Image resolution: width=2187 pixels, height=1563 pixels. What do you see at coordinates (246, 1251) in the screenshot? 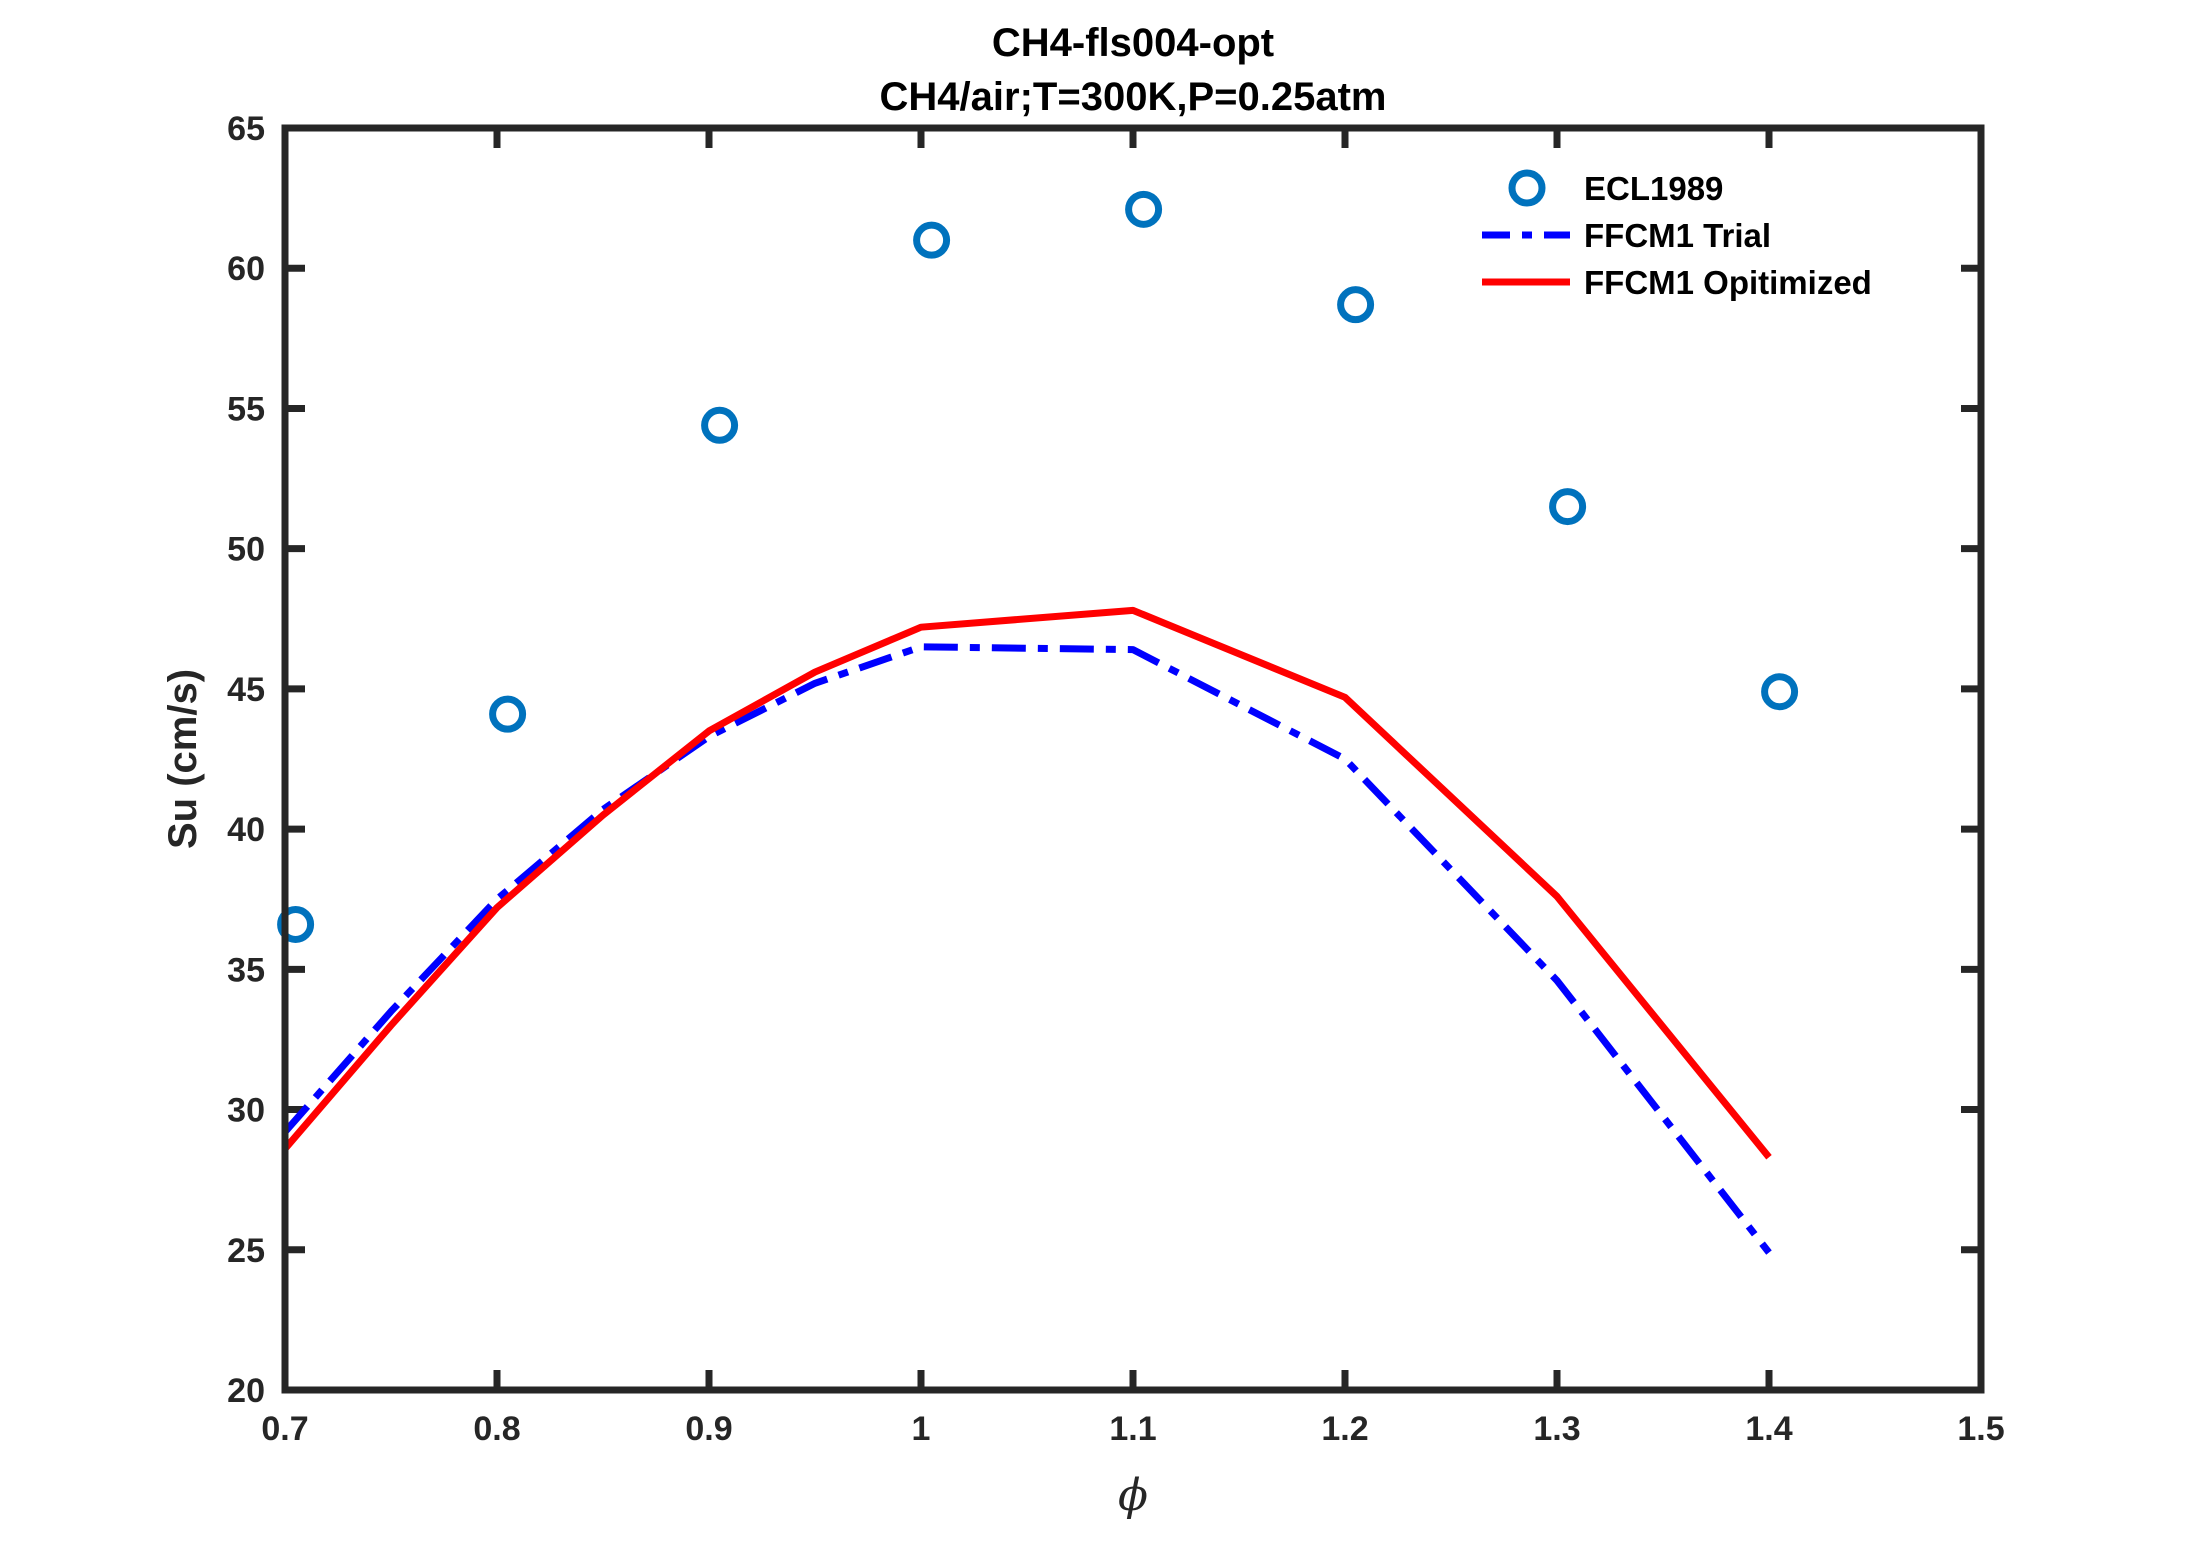
I see `y-tick-label: 25` at bounding box center [246, 1251].